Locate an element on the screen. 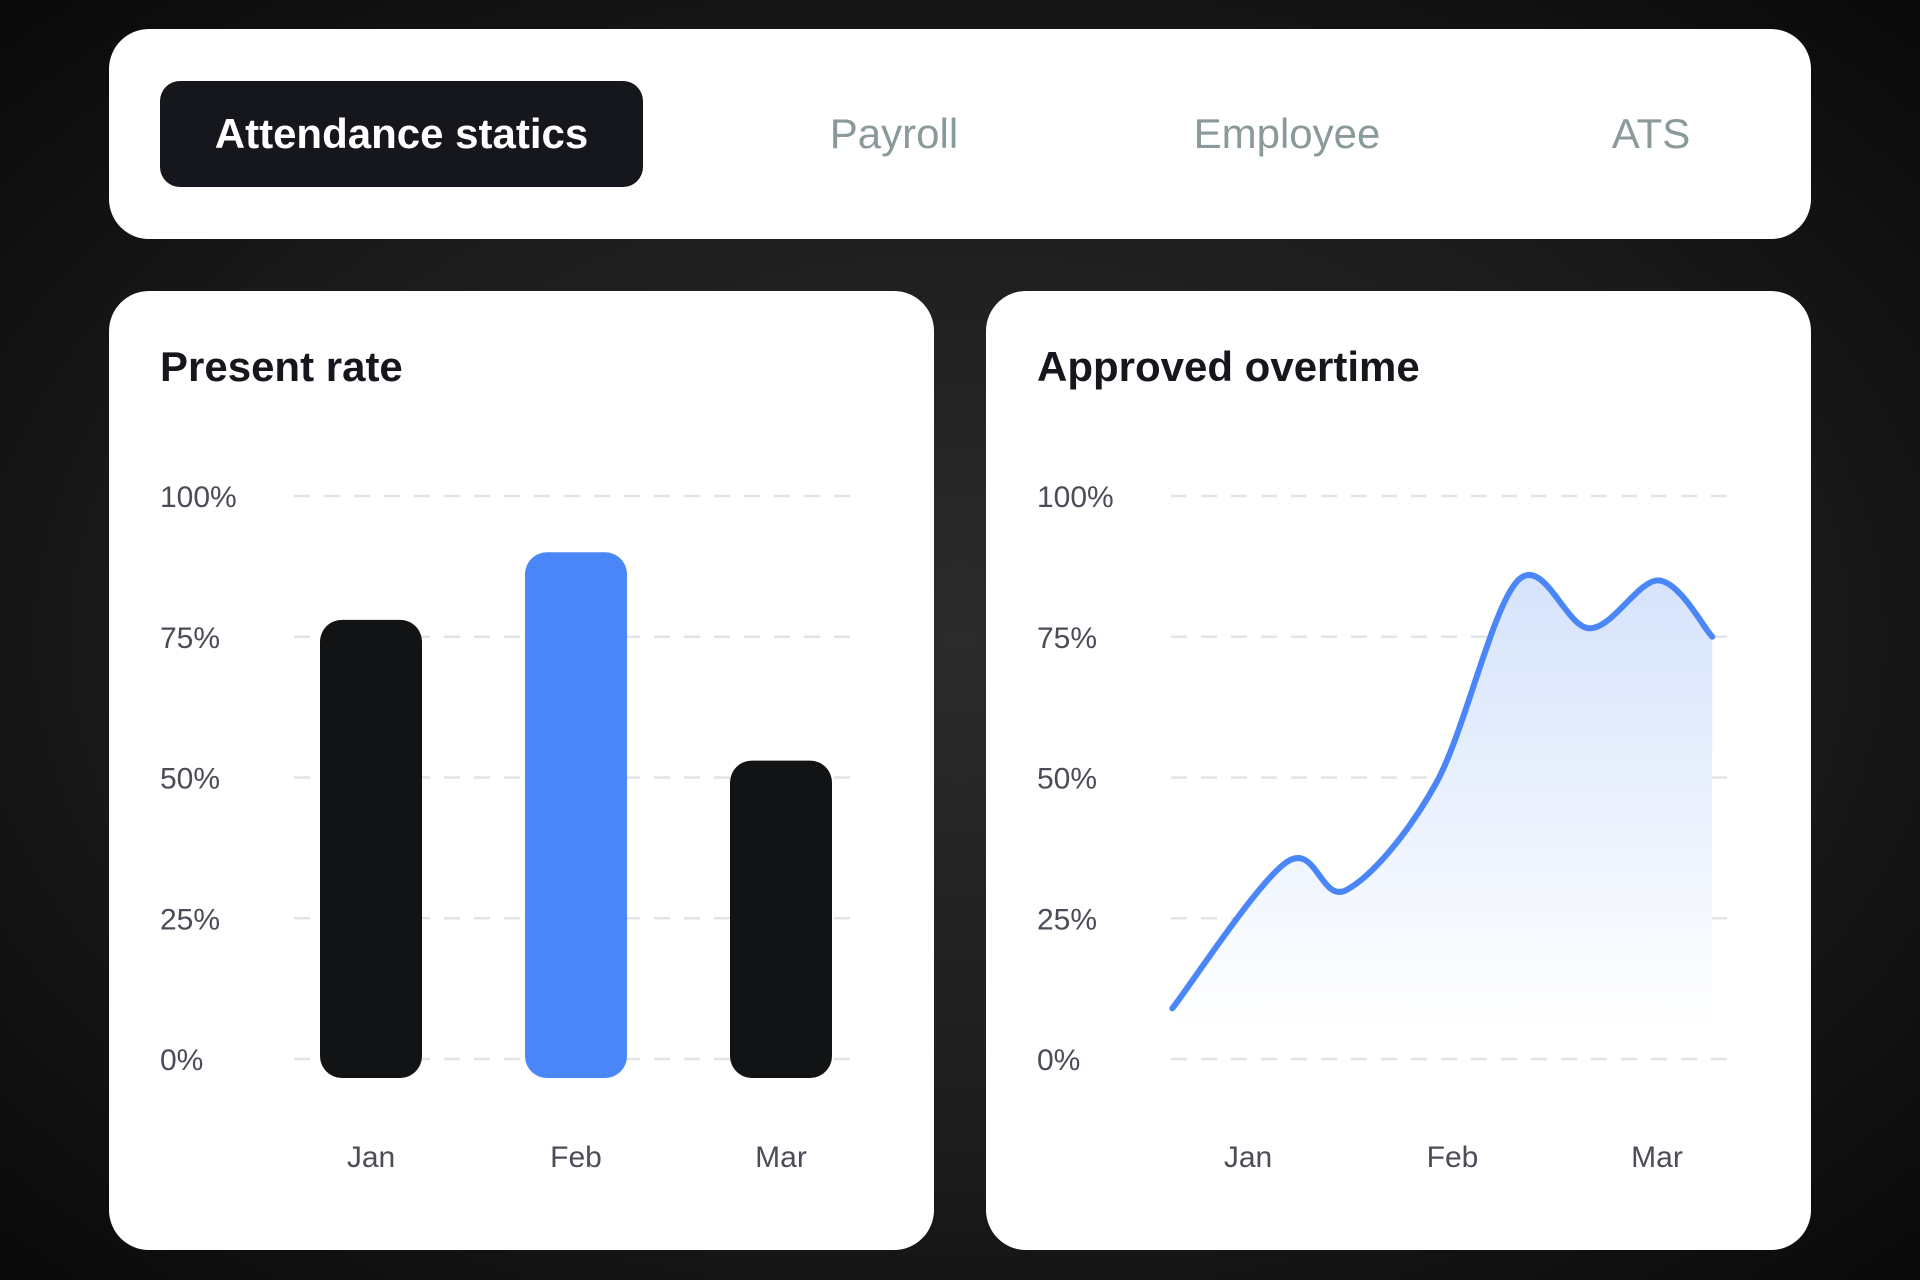 The height and width of the screenshot is (1280, 1920). bar-mar is located at coordinates (781, 919).